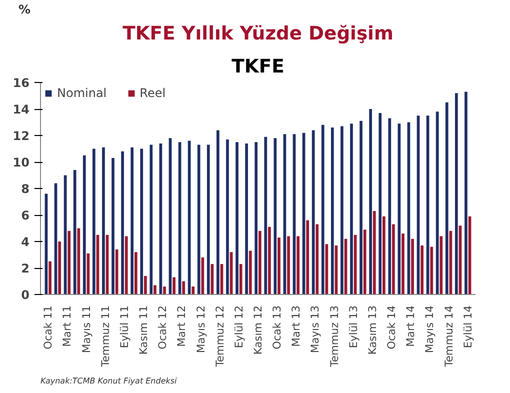  What do you see at coordinates (219, 336) in the screenshot?
I see `x-tick-label: Temmuz 12` at bounding box center [219, 336].